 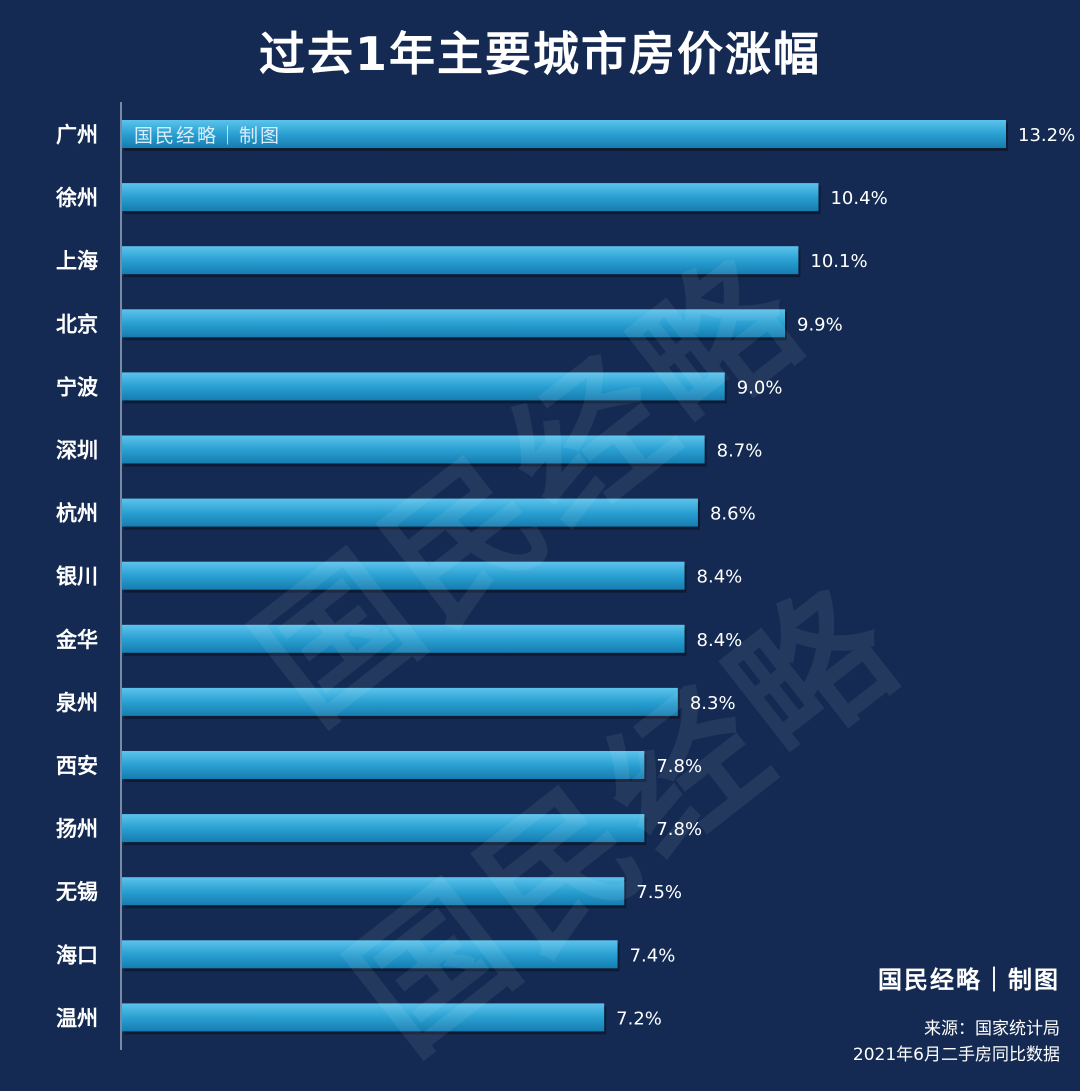 What do you see at coordinates (969, 979) in the screenshot?
I see `brand-logo: 国民经略｜制图` at bounding box center [969, 979].